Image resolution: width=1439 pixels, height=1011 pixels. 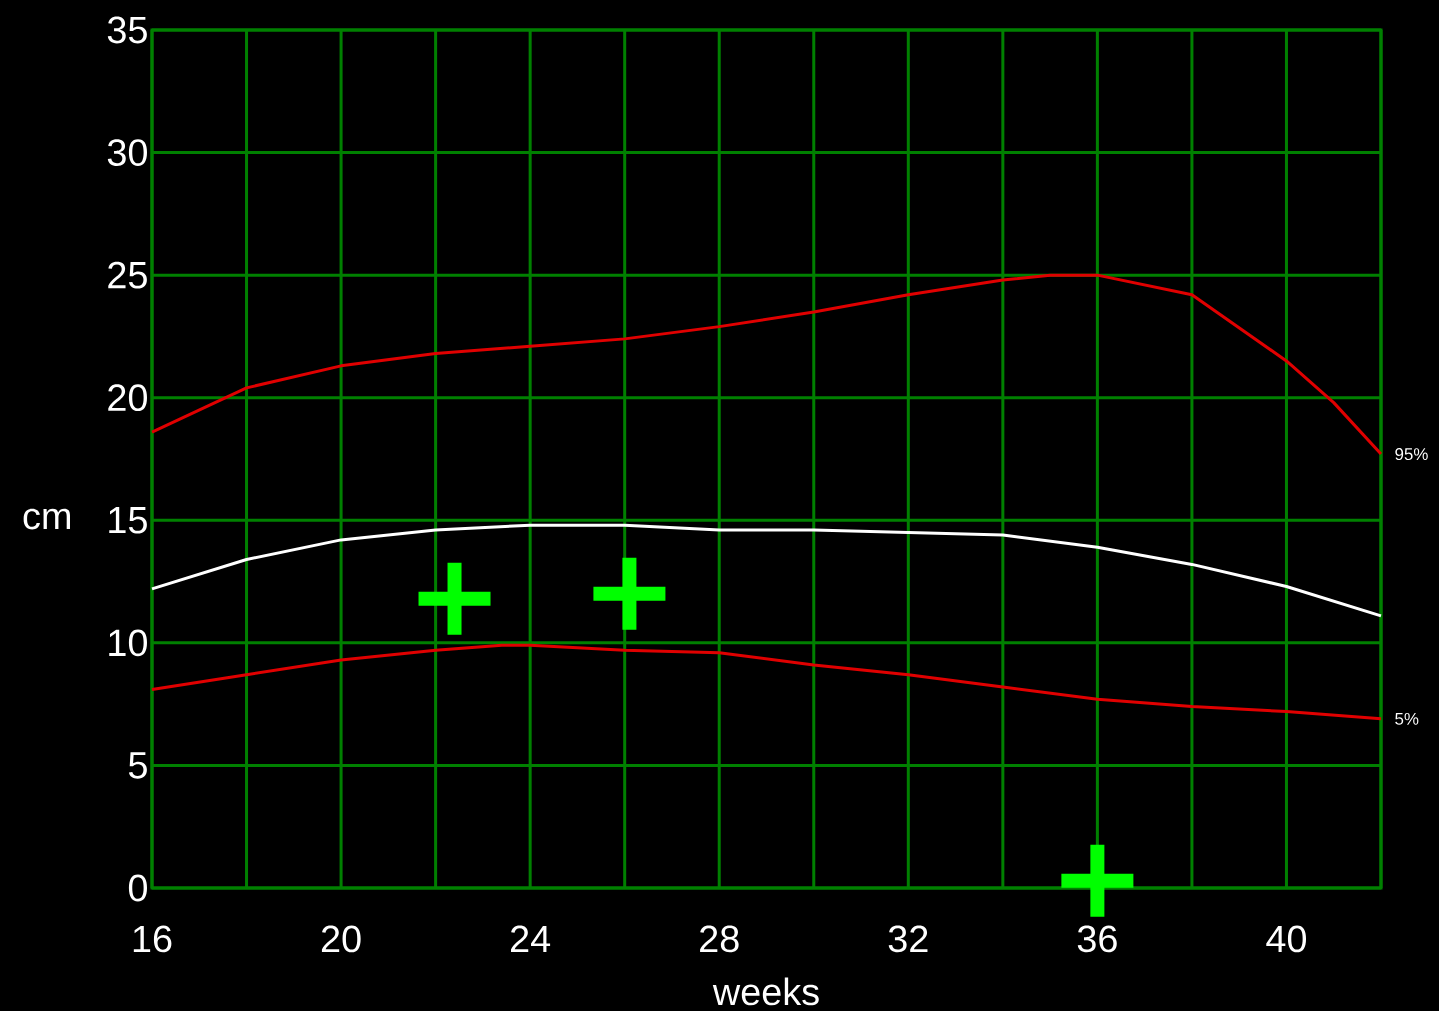 I want to click on y-tick-label: 10, so click(x=128, y=643).